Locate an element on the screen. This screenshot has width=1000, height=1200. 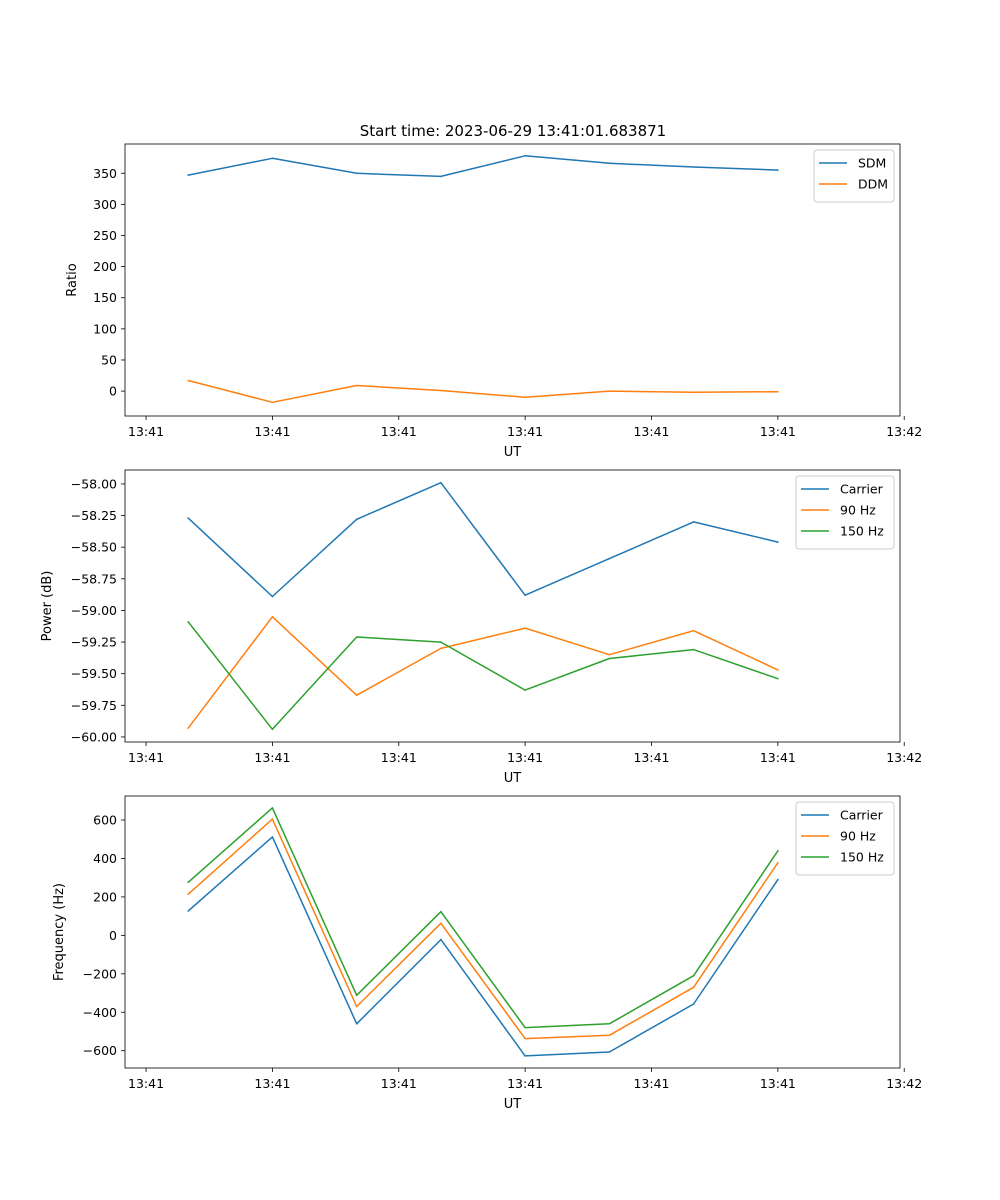
y-tick-label: −59.75 is located at coordinates (94, 705).